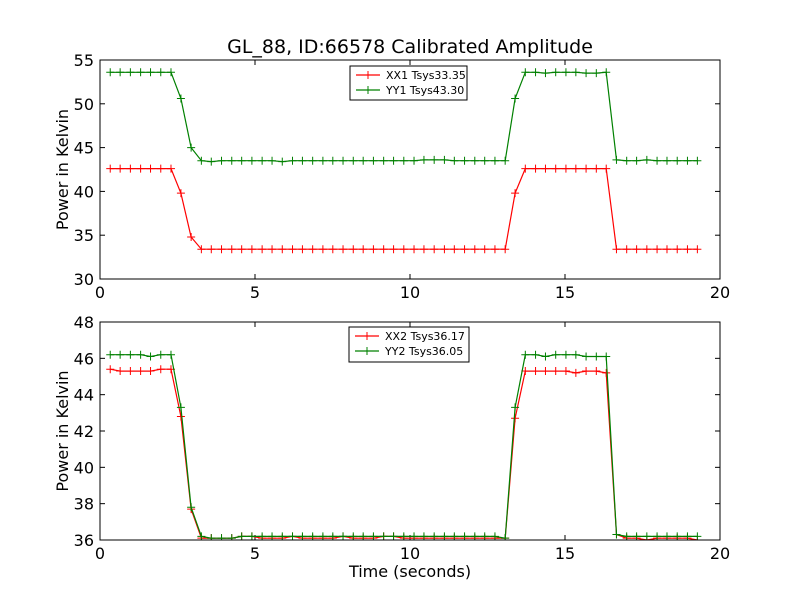  What do you see at coordinates (423, 351) in the screenshot?
I see `legend-label: YY2 Tsys36.05` at bounding box center [423, 351].